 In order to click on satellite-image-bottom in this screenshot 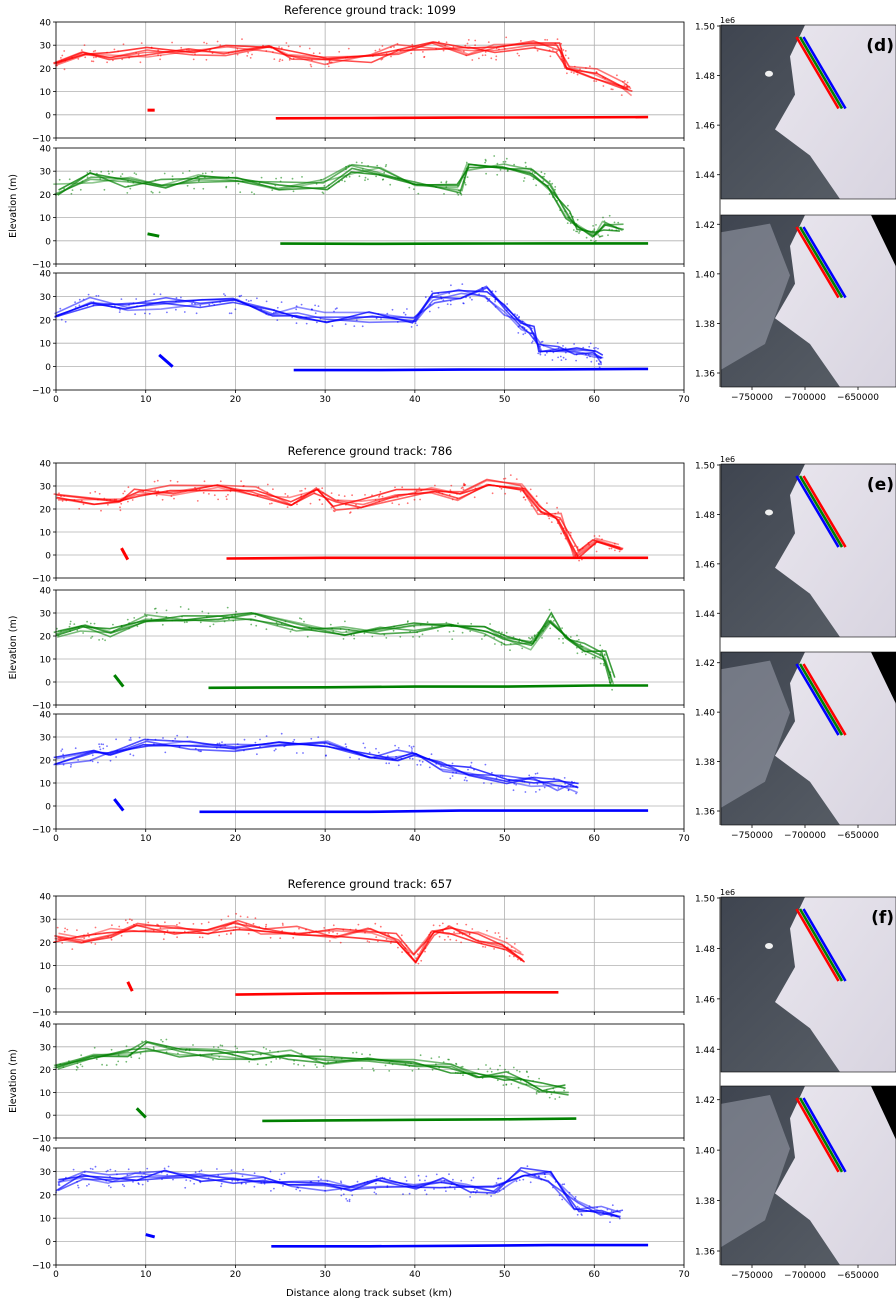, I will do `click(808, 301)`.